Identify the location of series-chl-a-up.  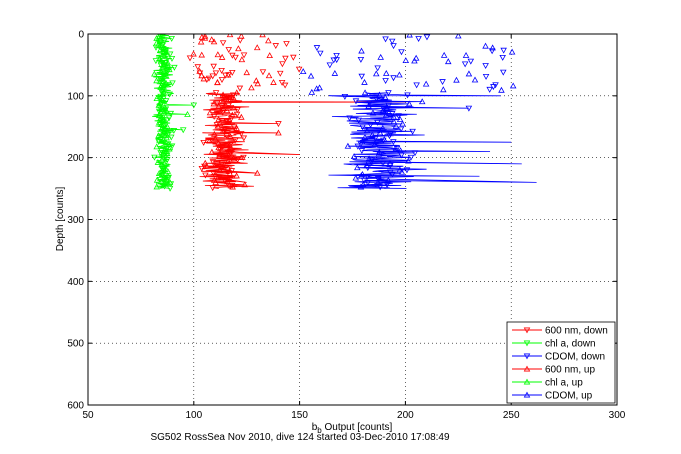
(171, 112).